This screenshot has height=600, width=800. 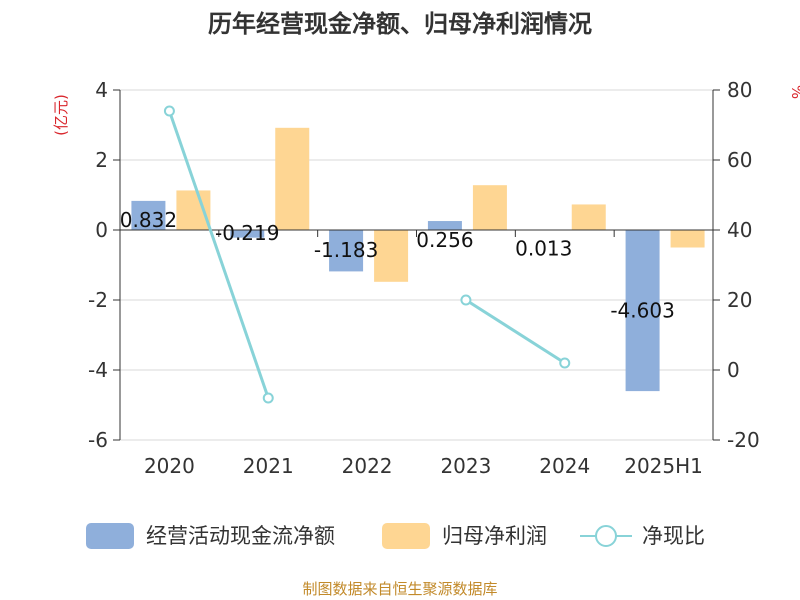 What do you see at coordinates (444, 240) in the screenshot?
I see `data-label: 0.256` at bounding box center [444, 240].